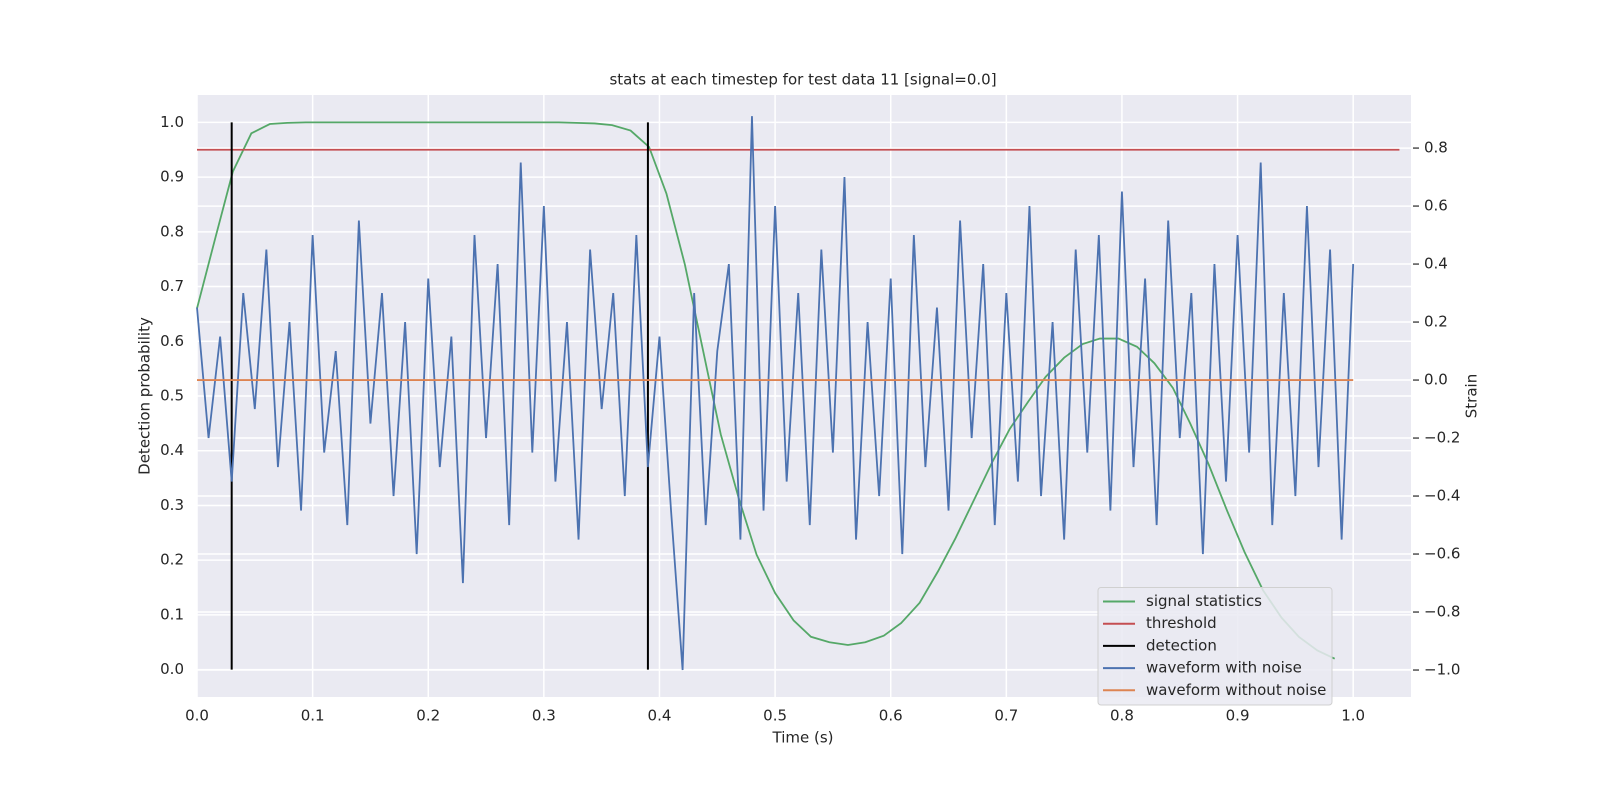 Image resolution: width=1600 pixels, height=804 pixels. Describe the element at coordinates (172, 560) in the screenshot. I see `y-tick-label: 0.2` at that location.